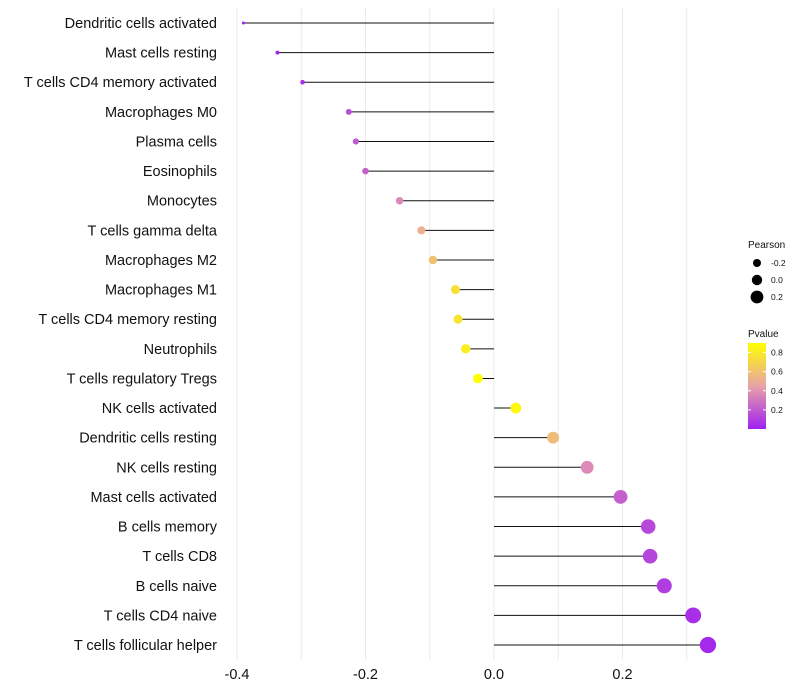  What do you see at coordinates (161, 113) in the screenshot?
I see `category-label: Macrophages M0` at bounding box center [161, 113].